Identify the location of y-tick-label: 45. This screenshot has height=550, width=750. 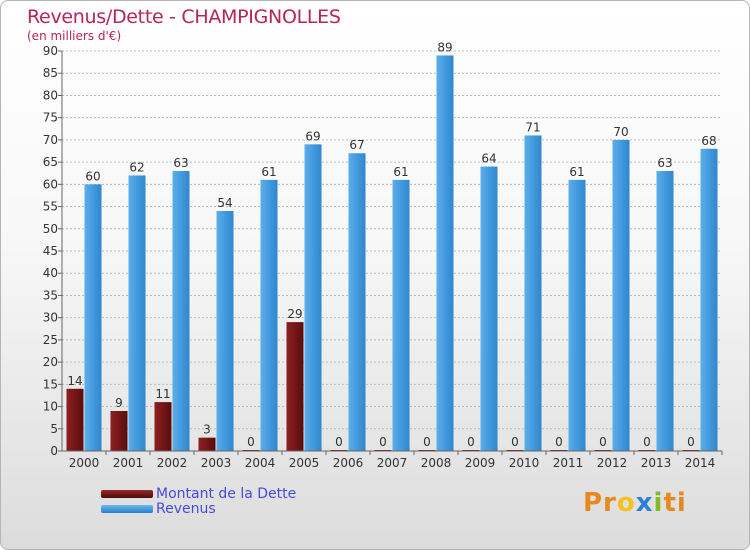
(50, 251).